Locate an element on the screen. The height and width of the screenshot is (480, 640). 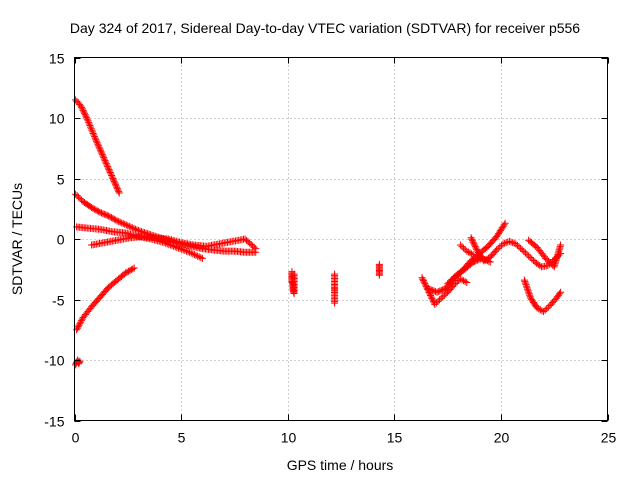
y-tick-label: 15 is located at coordinates (57, 59).